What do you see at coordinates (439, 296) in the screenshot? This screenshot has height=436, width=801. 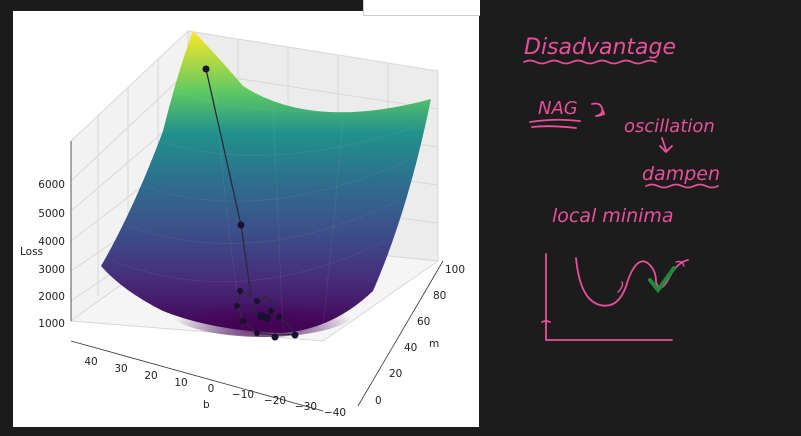 I see `m-tick: 80` at bounding box center [439, 296].